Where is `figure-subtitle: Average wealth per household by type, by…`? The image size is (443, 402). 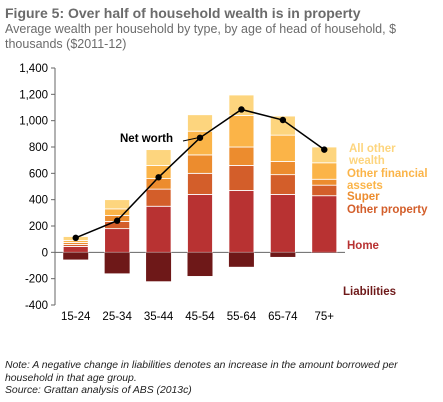 figure-subtitle: Average wealth per household by type, by… is located at coordinates (201, 36).